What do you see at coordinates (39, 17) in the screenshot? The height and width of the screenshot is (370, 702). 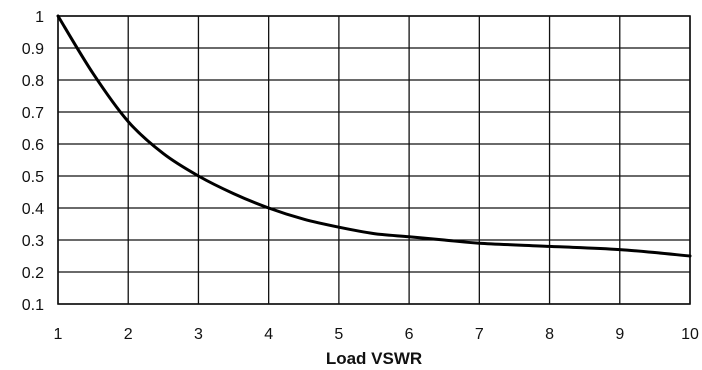 I see `y-tick-label: 1` at bounding box center [39, 17].